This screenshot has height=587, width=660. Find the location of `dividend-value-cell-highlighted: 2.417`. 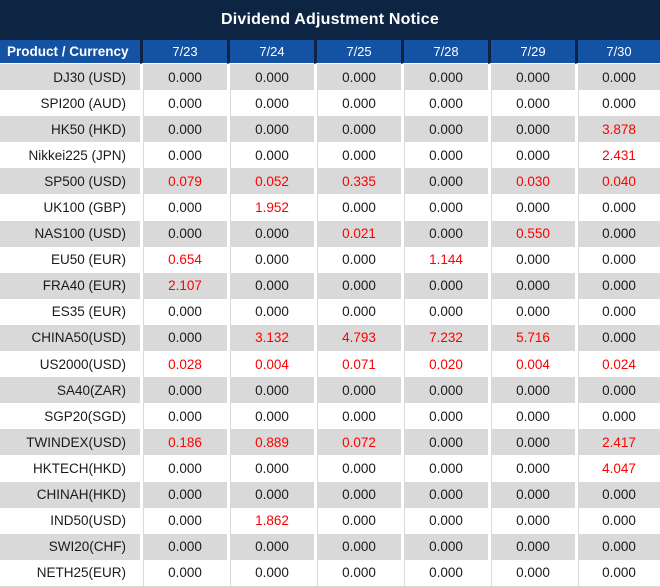

dividend-value-cell-highlighted: 2.417 is located at coordinates (617, 442).